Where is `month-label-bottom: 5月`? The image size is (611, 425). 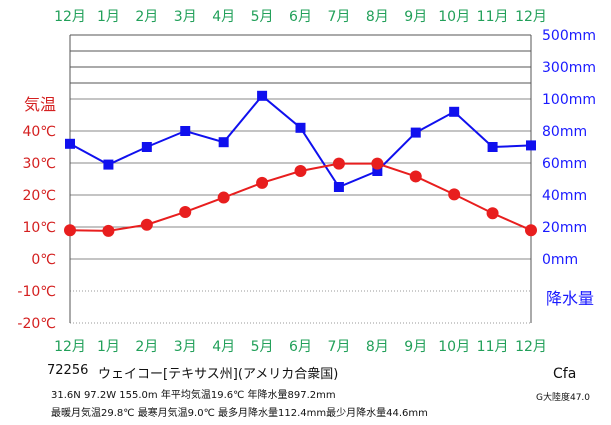 month-label-bottom: 5月 is located at coordinates (262, 347).